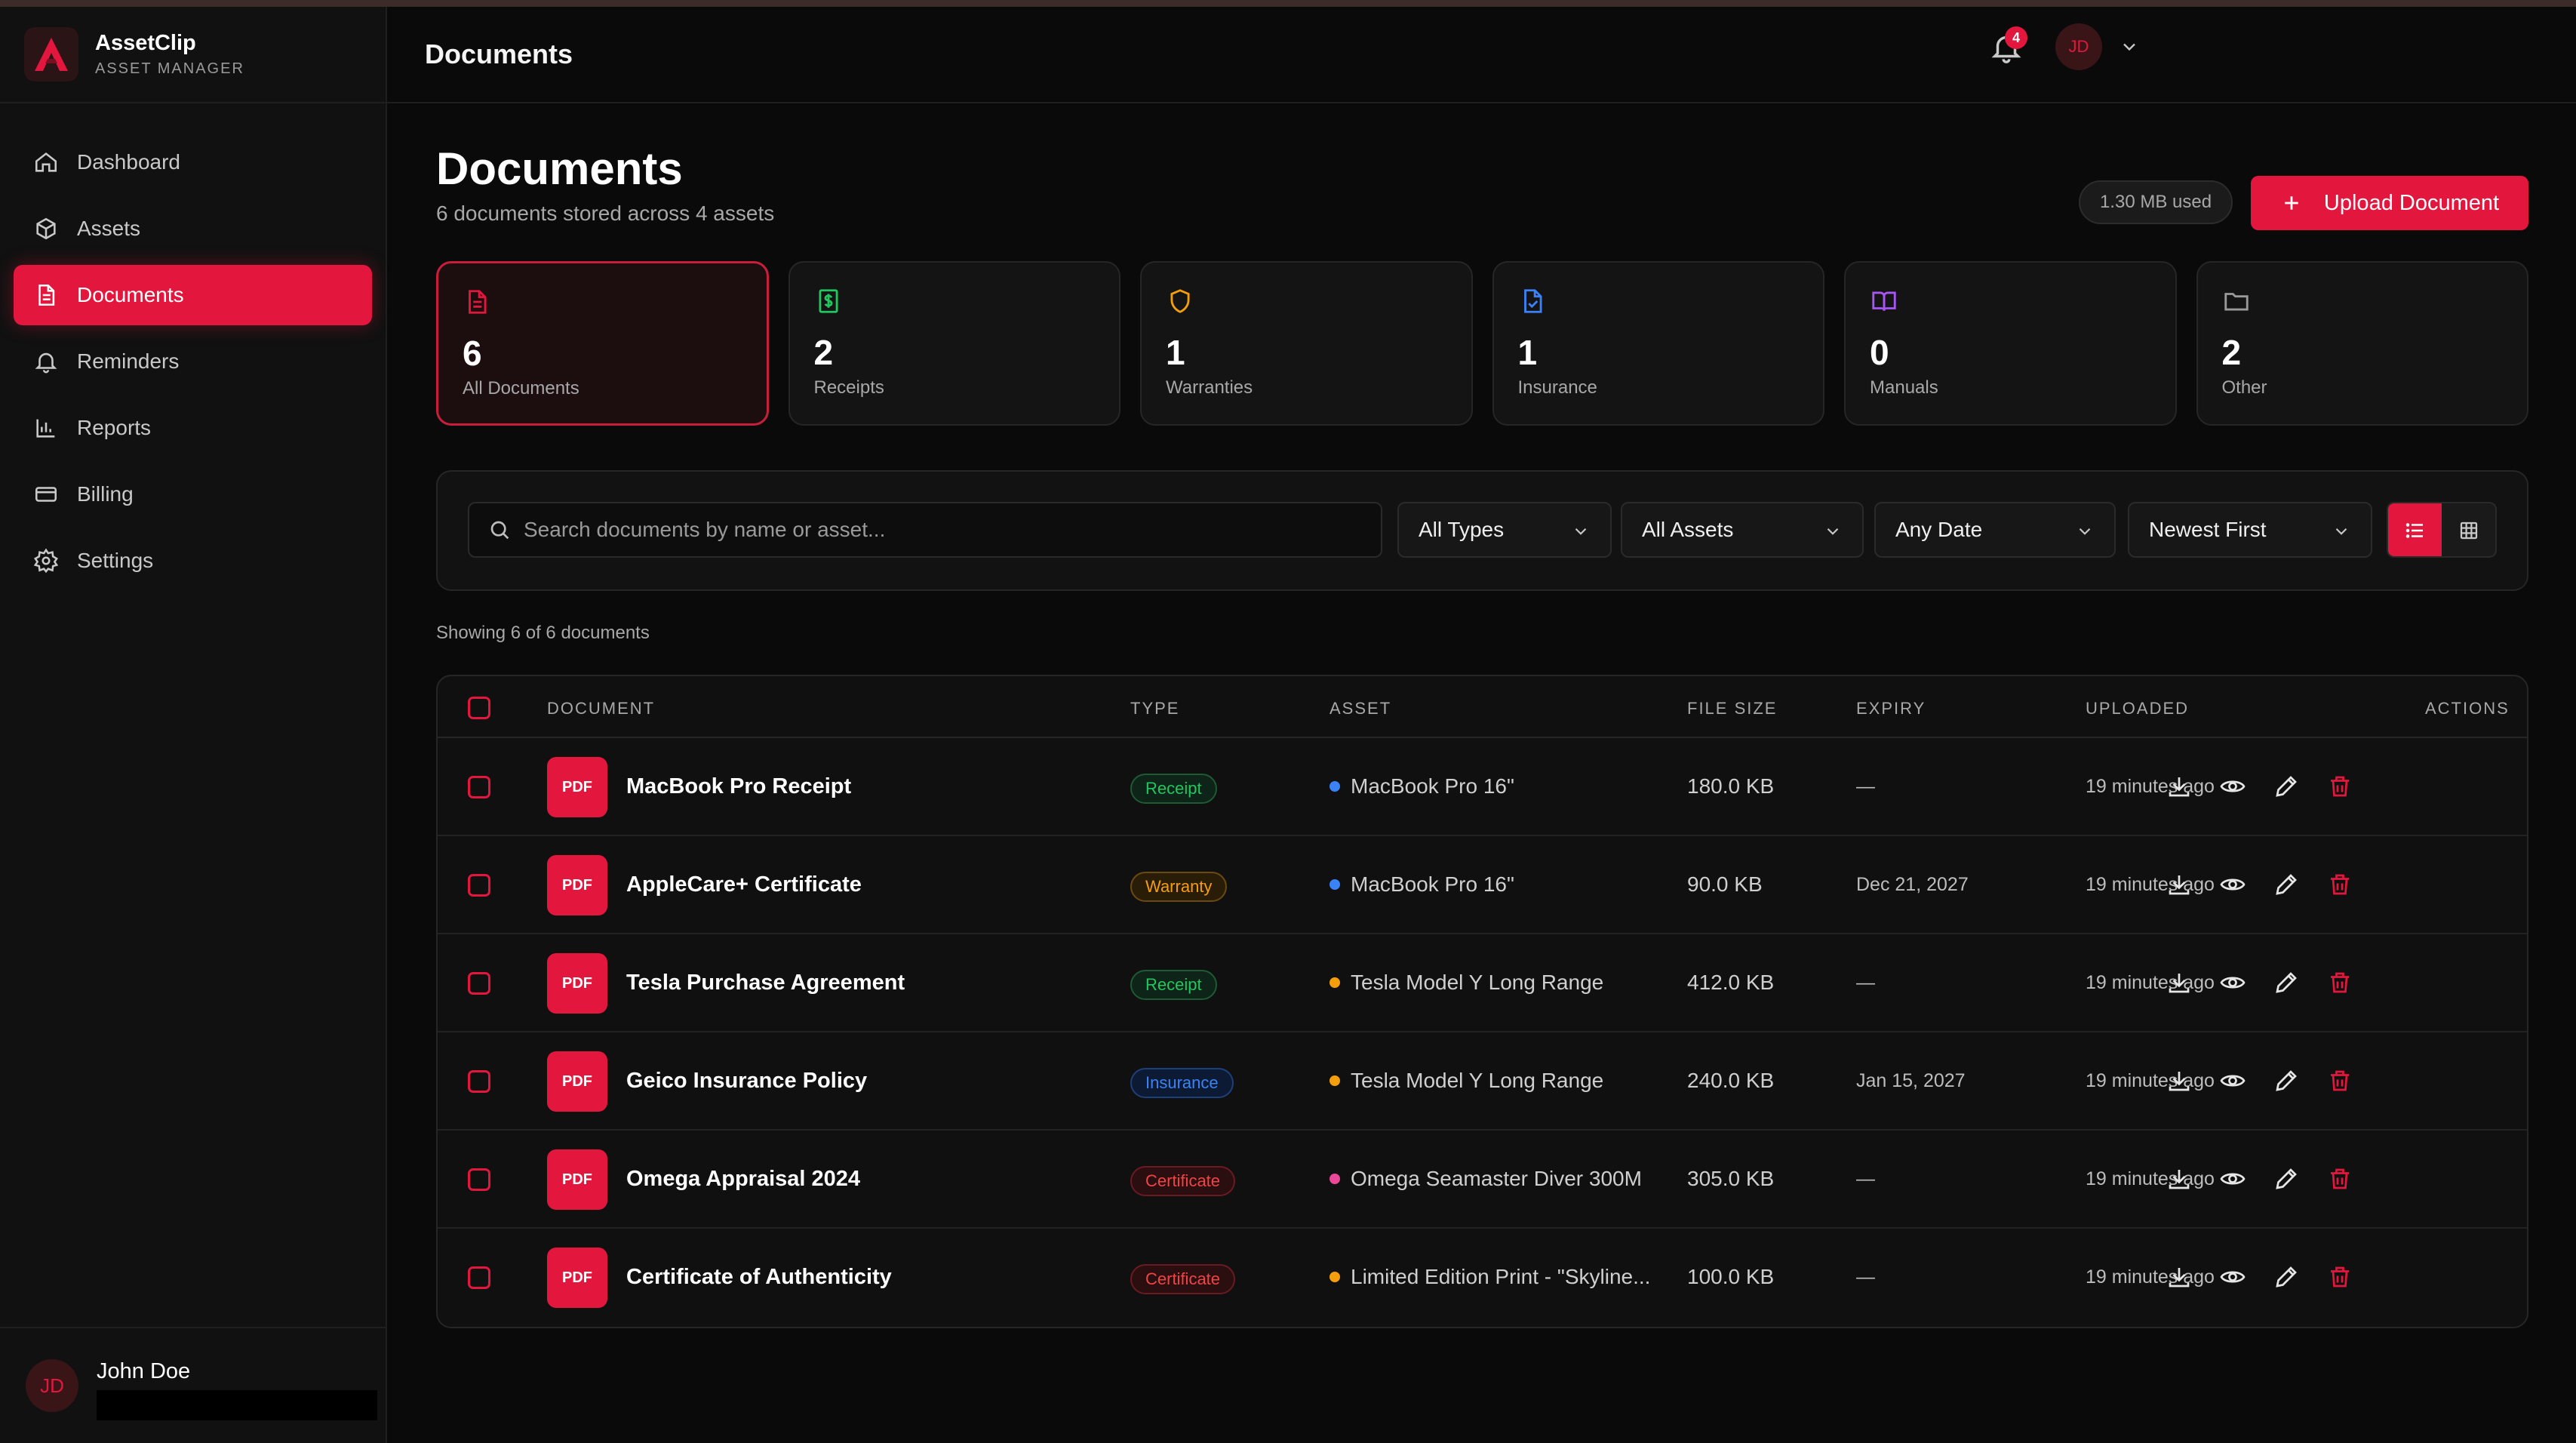  I want to click on brand-subtitle: ASSET MANAGER, so click(169, 68).